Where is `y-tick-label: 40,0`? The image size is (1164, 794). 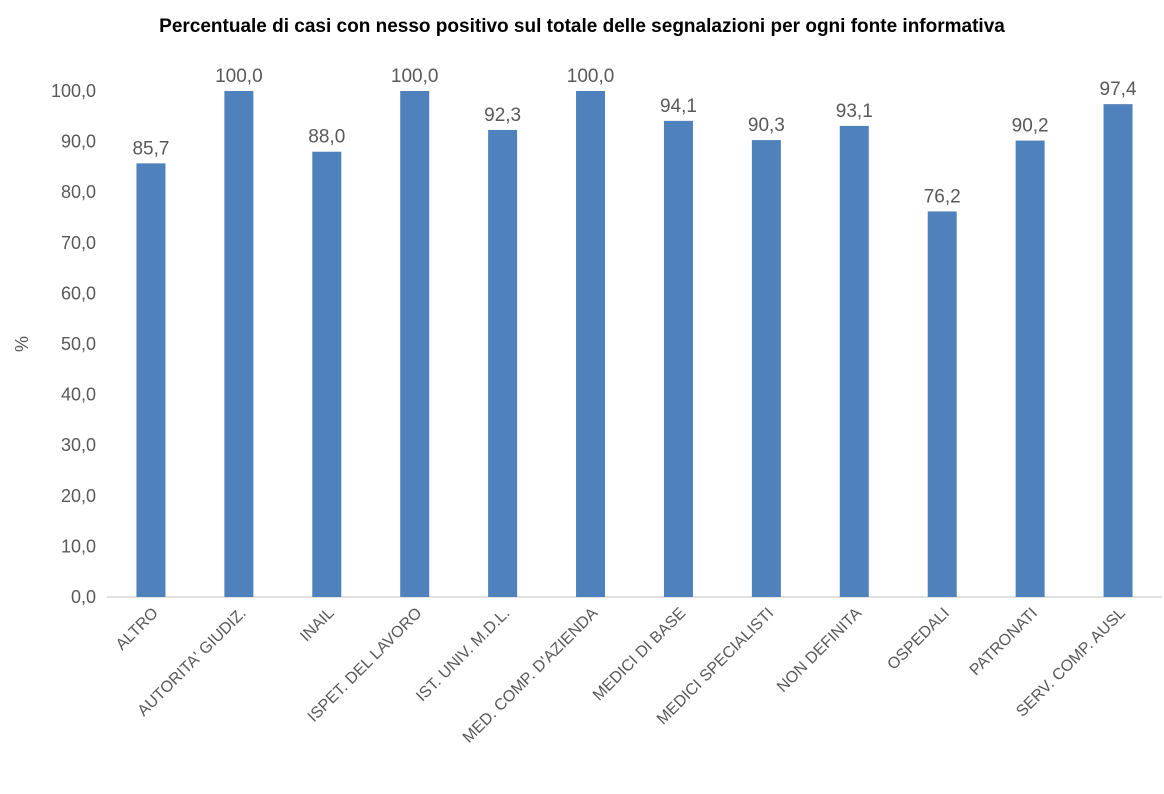 y-tick-label: 40,0 is located at coordinates (78, 395).